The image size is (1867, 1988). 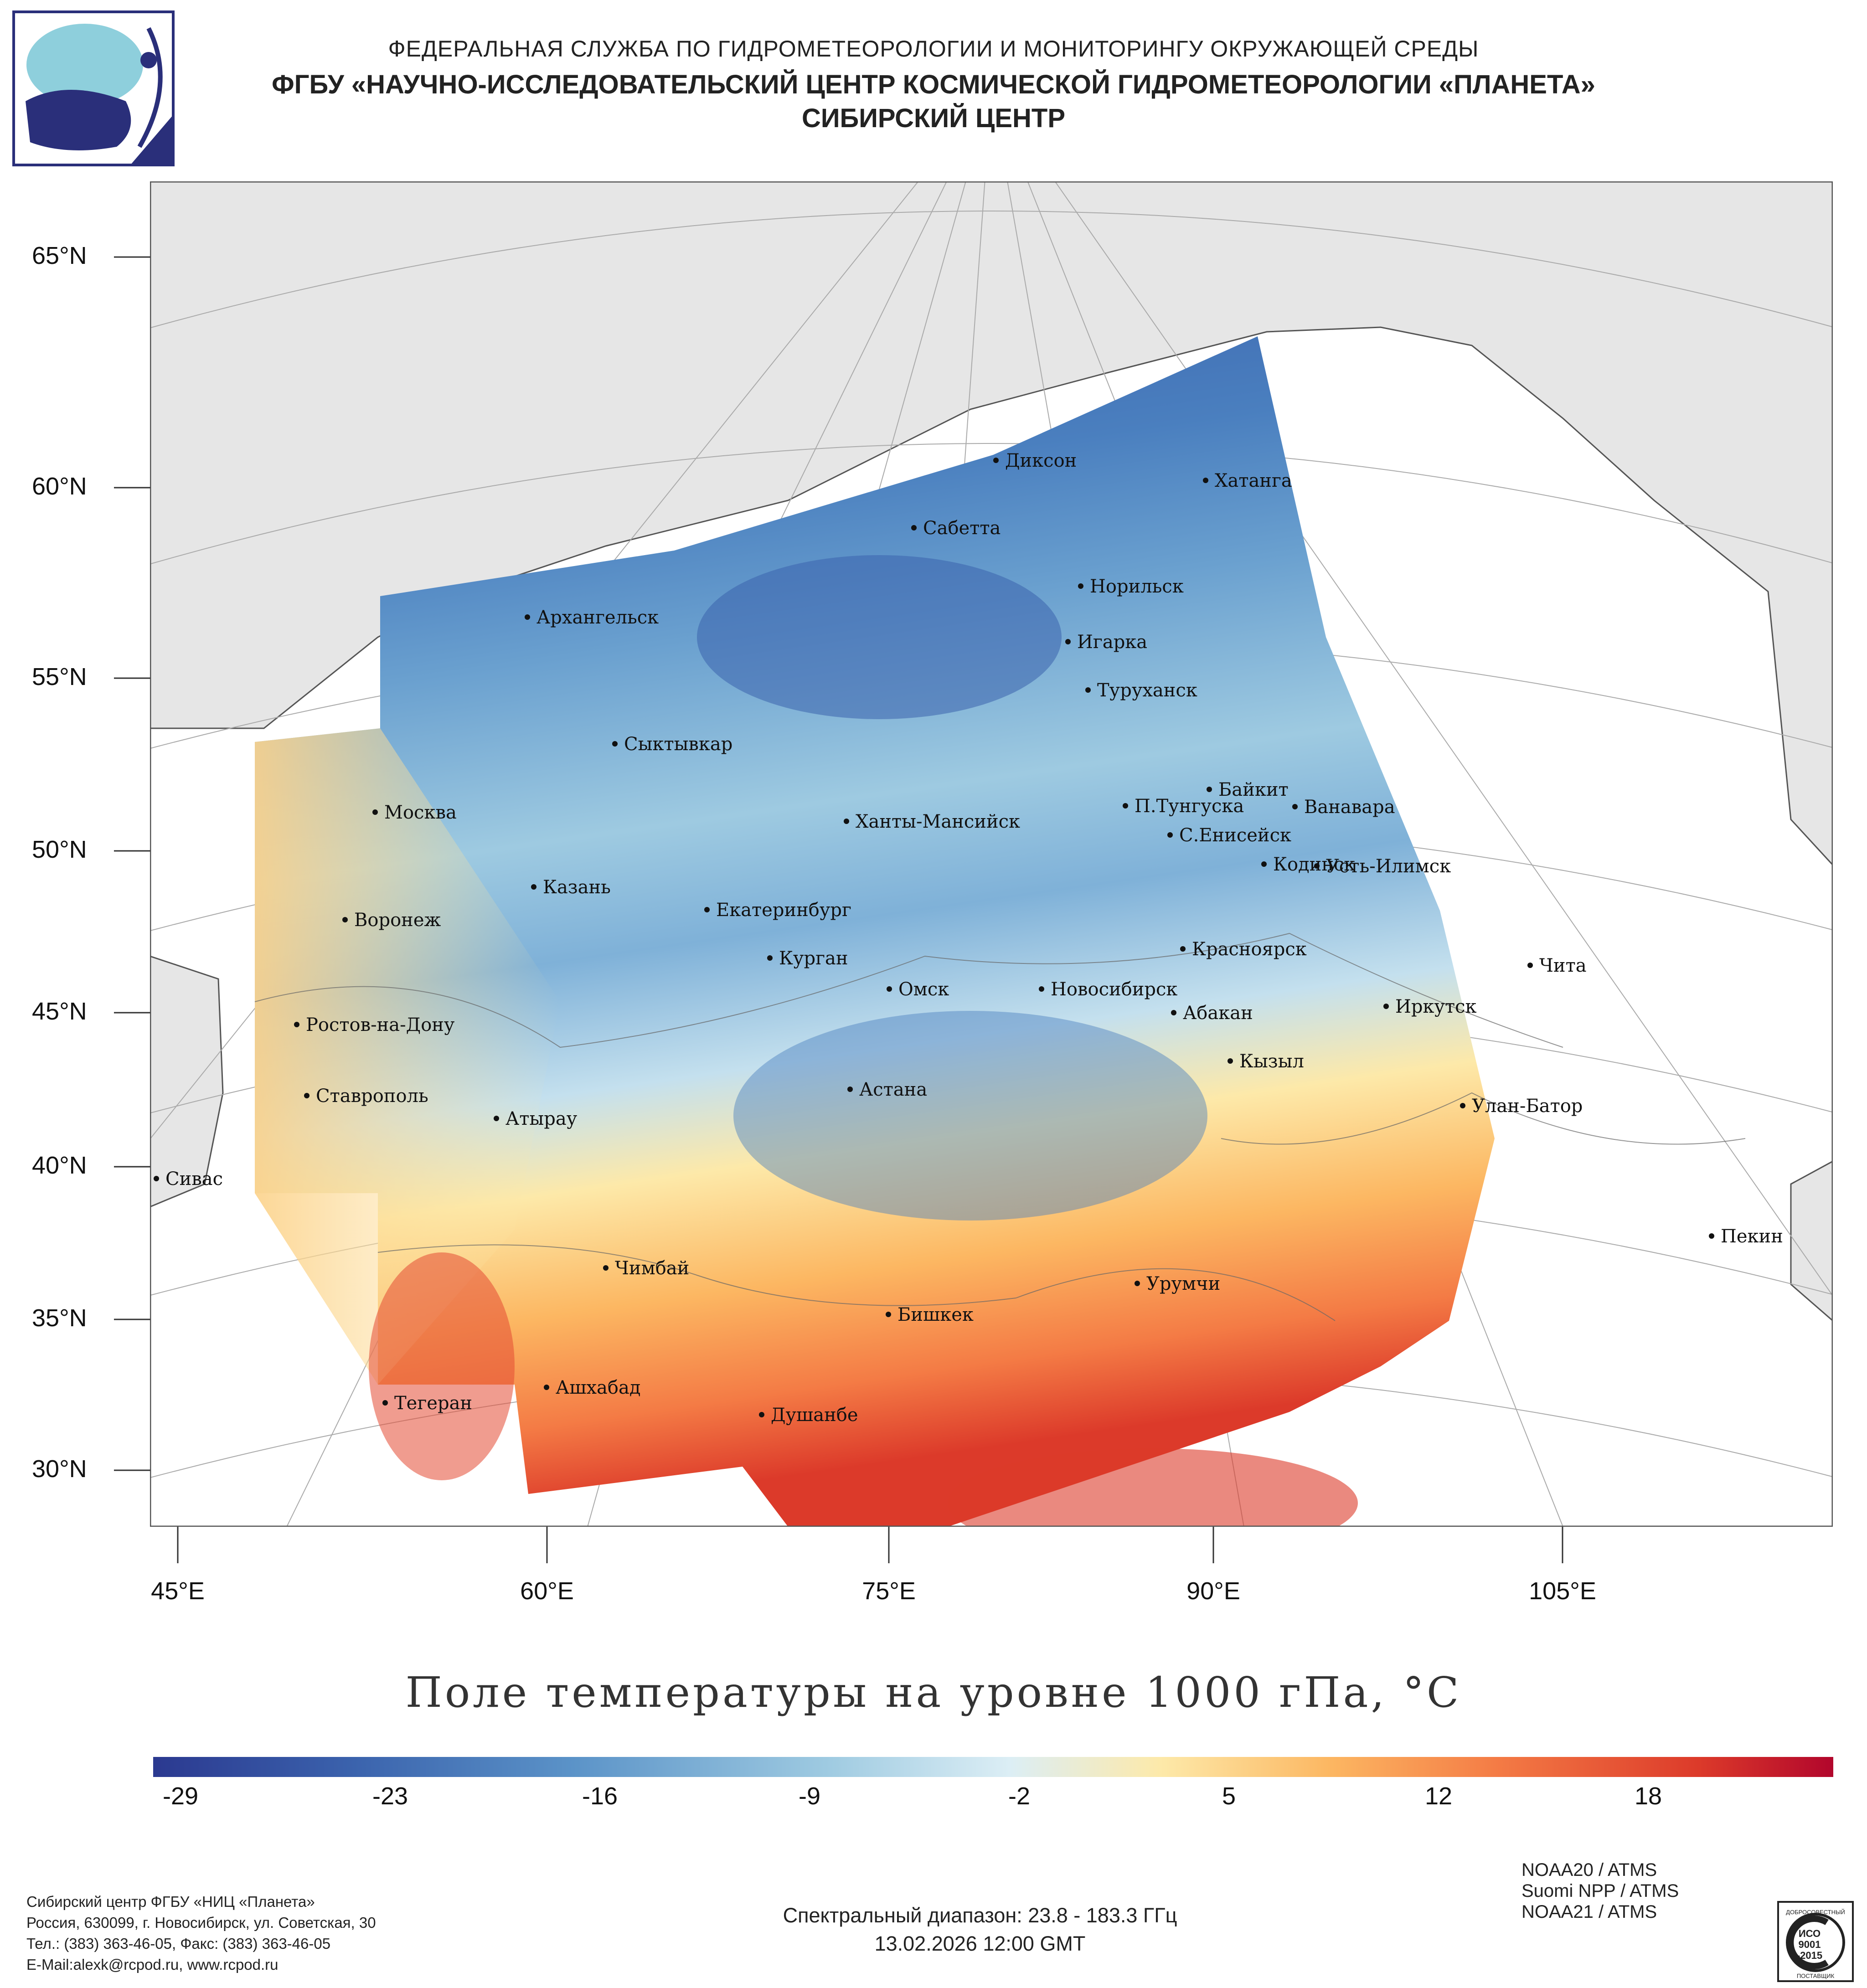 I want to click on cbar-tick: -2, so click(x=1019, y=1796).